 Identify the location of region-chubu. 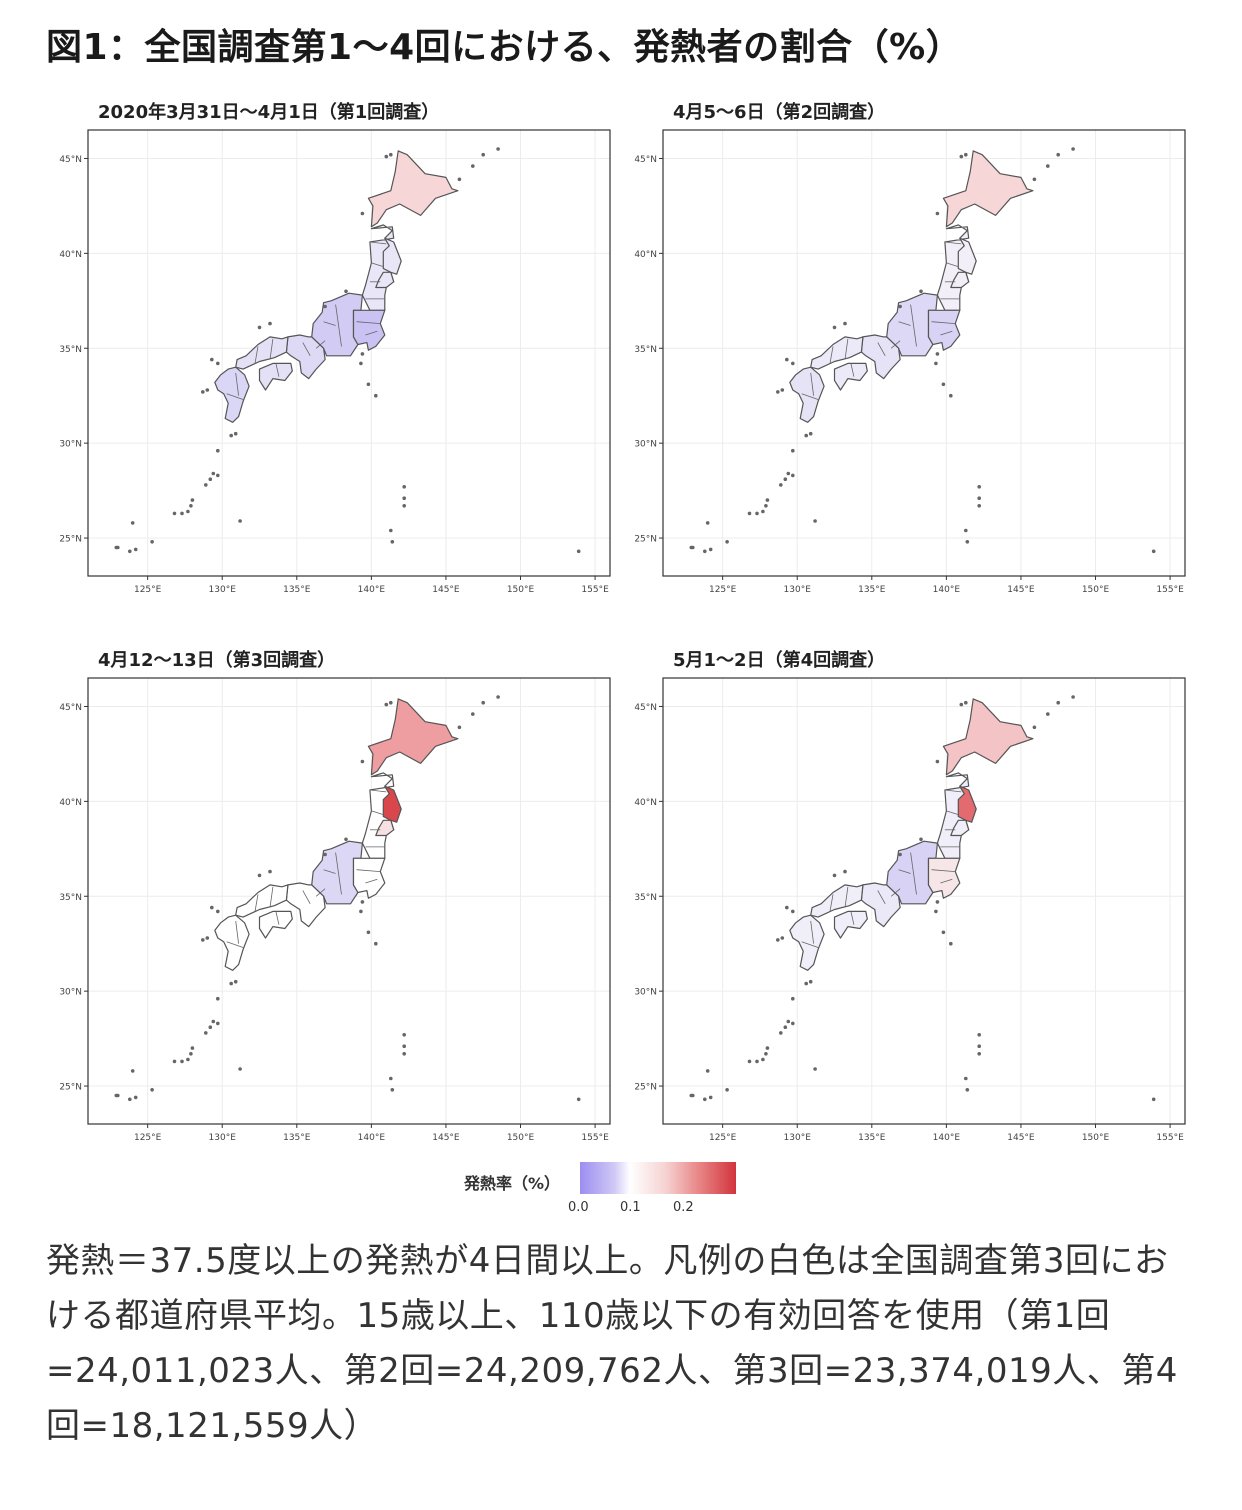
(337, 872).